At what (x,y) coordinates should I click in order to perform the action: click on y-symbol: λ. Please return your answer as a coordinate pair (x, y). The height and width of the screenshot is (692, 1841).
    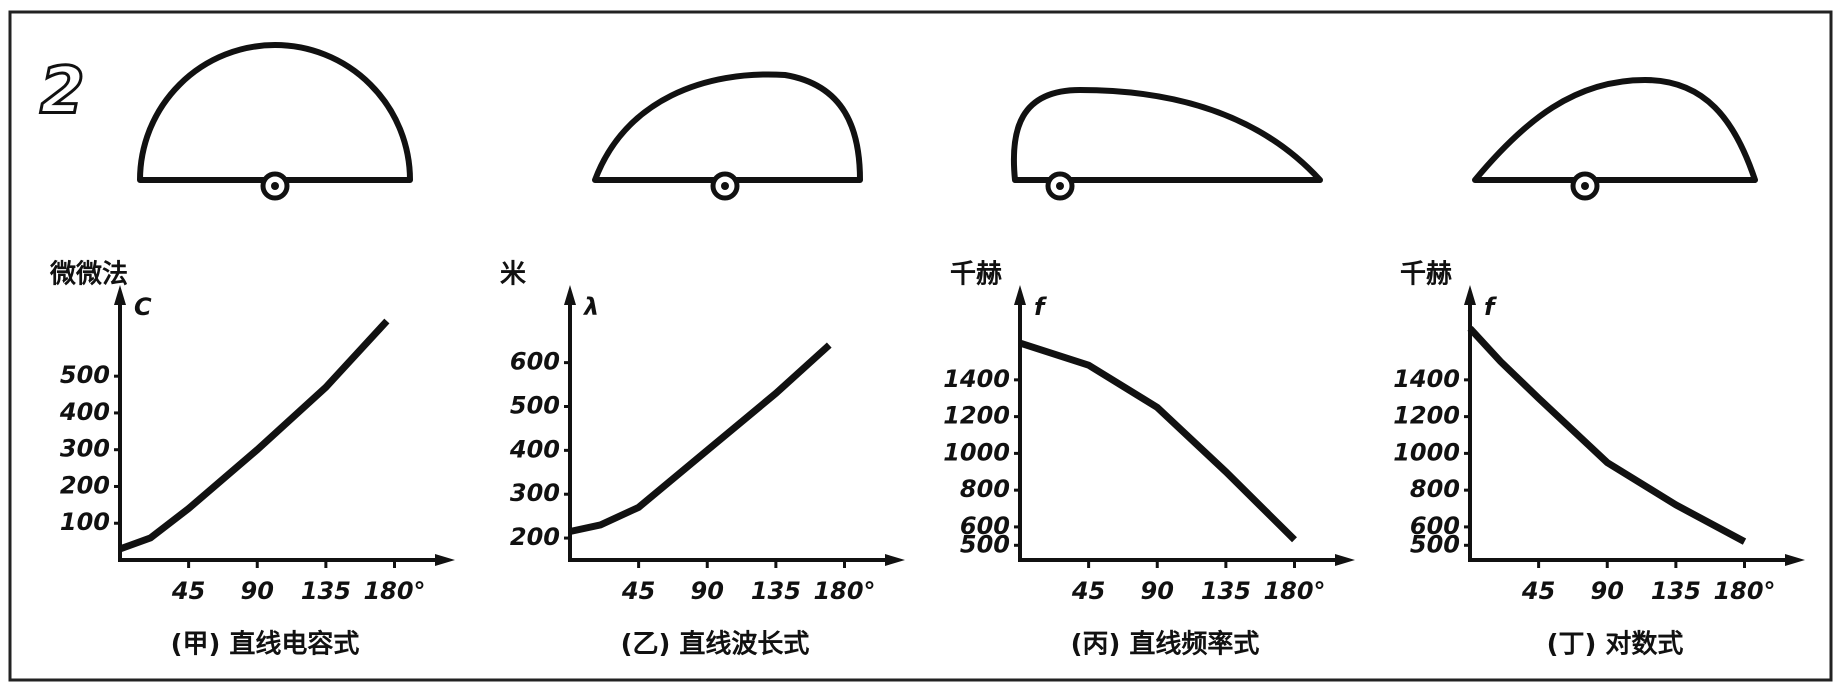
    Looking at the image, I should click on (590, 307).